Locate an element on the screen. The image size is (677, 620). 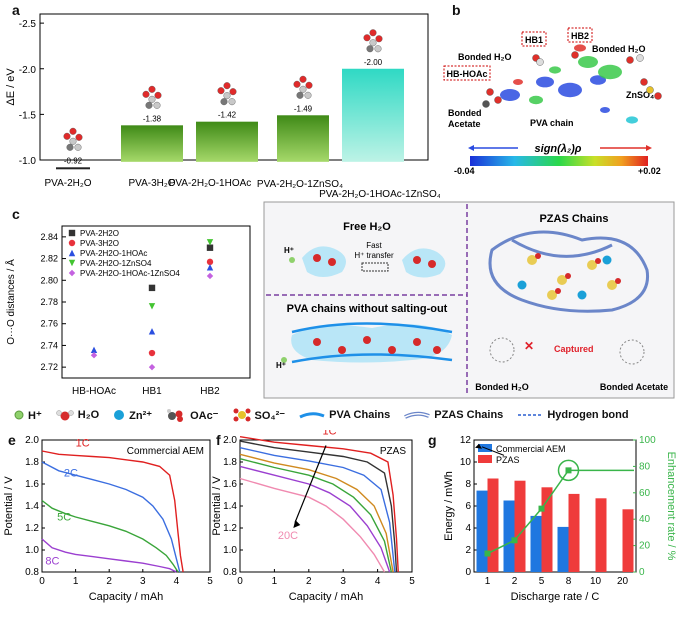
x-tick-label: HB1 is located at coordinates (152, 391).